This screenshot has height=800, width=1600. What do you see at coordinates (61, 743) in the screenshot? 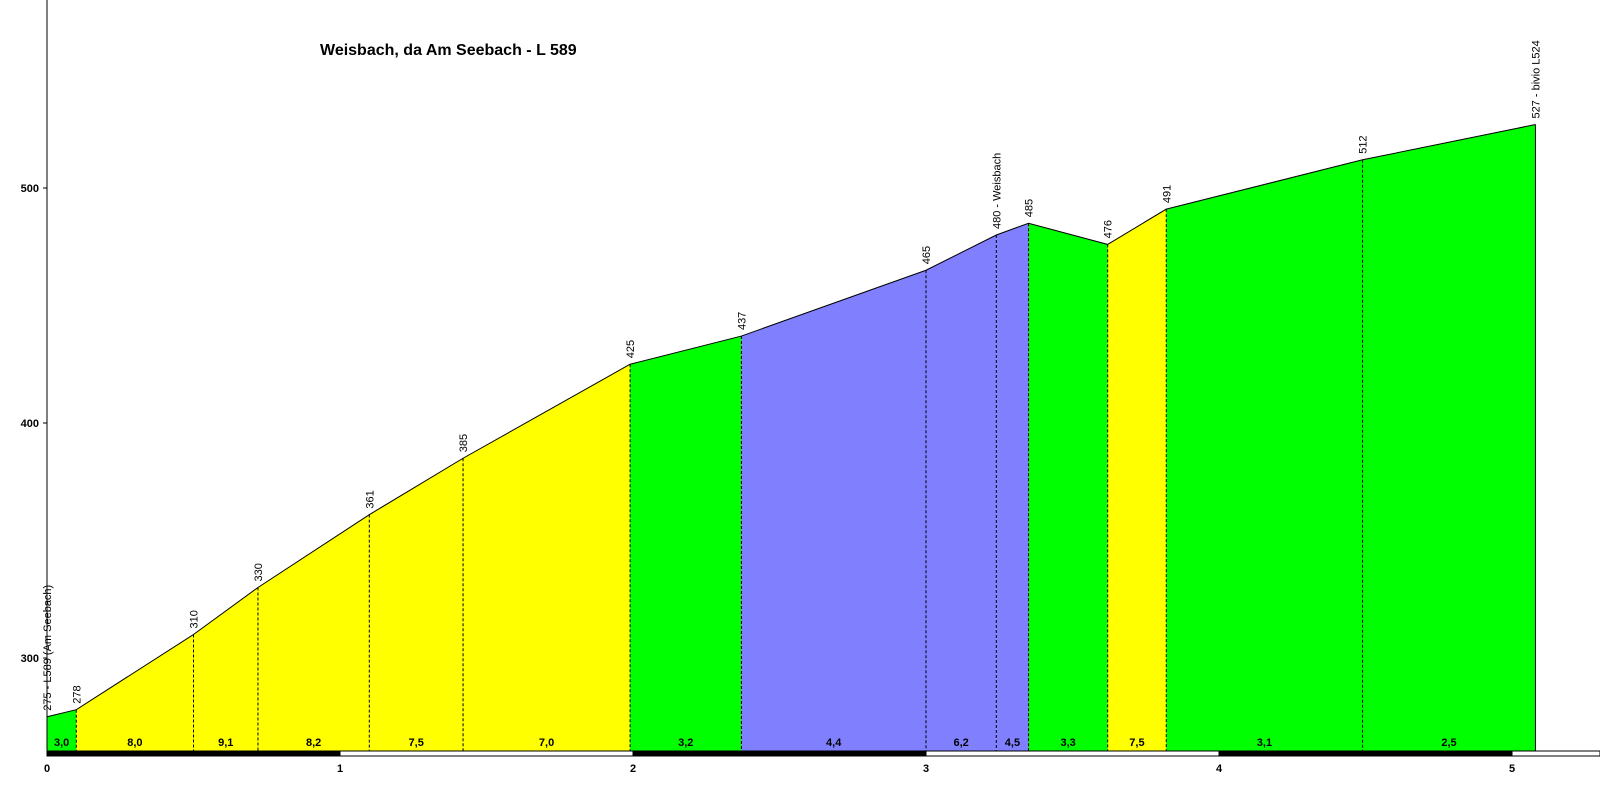
I see `gradient-label: 3,0` at bounding box center [61, 743].